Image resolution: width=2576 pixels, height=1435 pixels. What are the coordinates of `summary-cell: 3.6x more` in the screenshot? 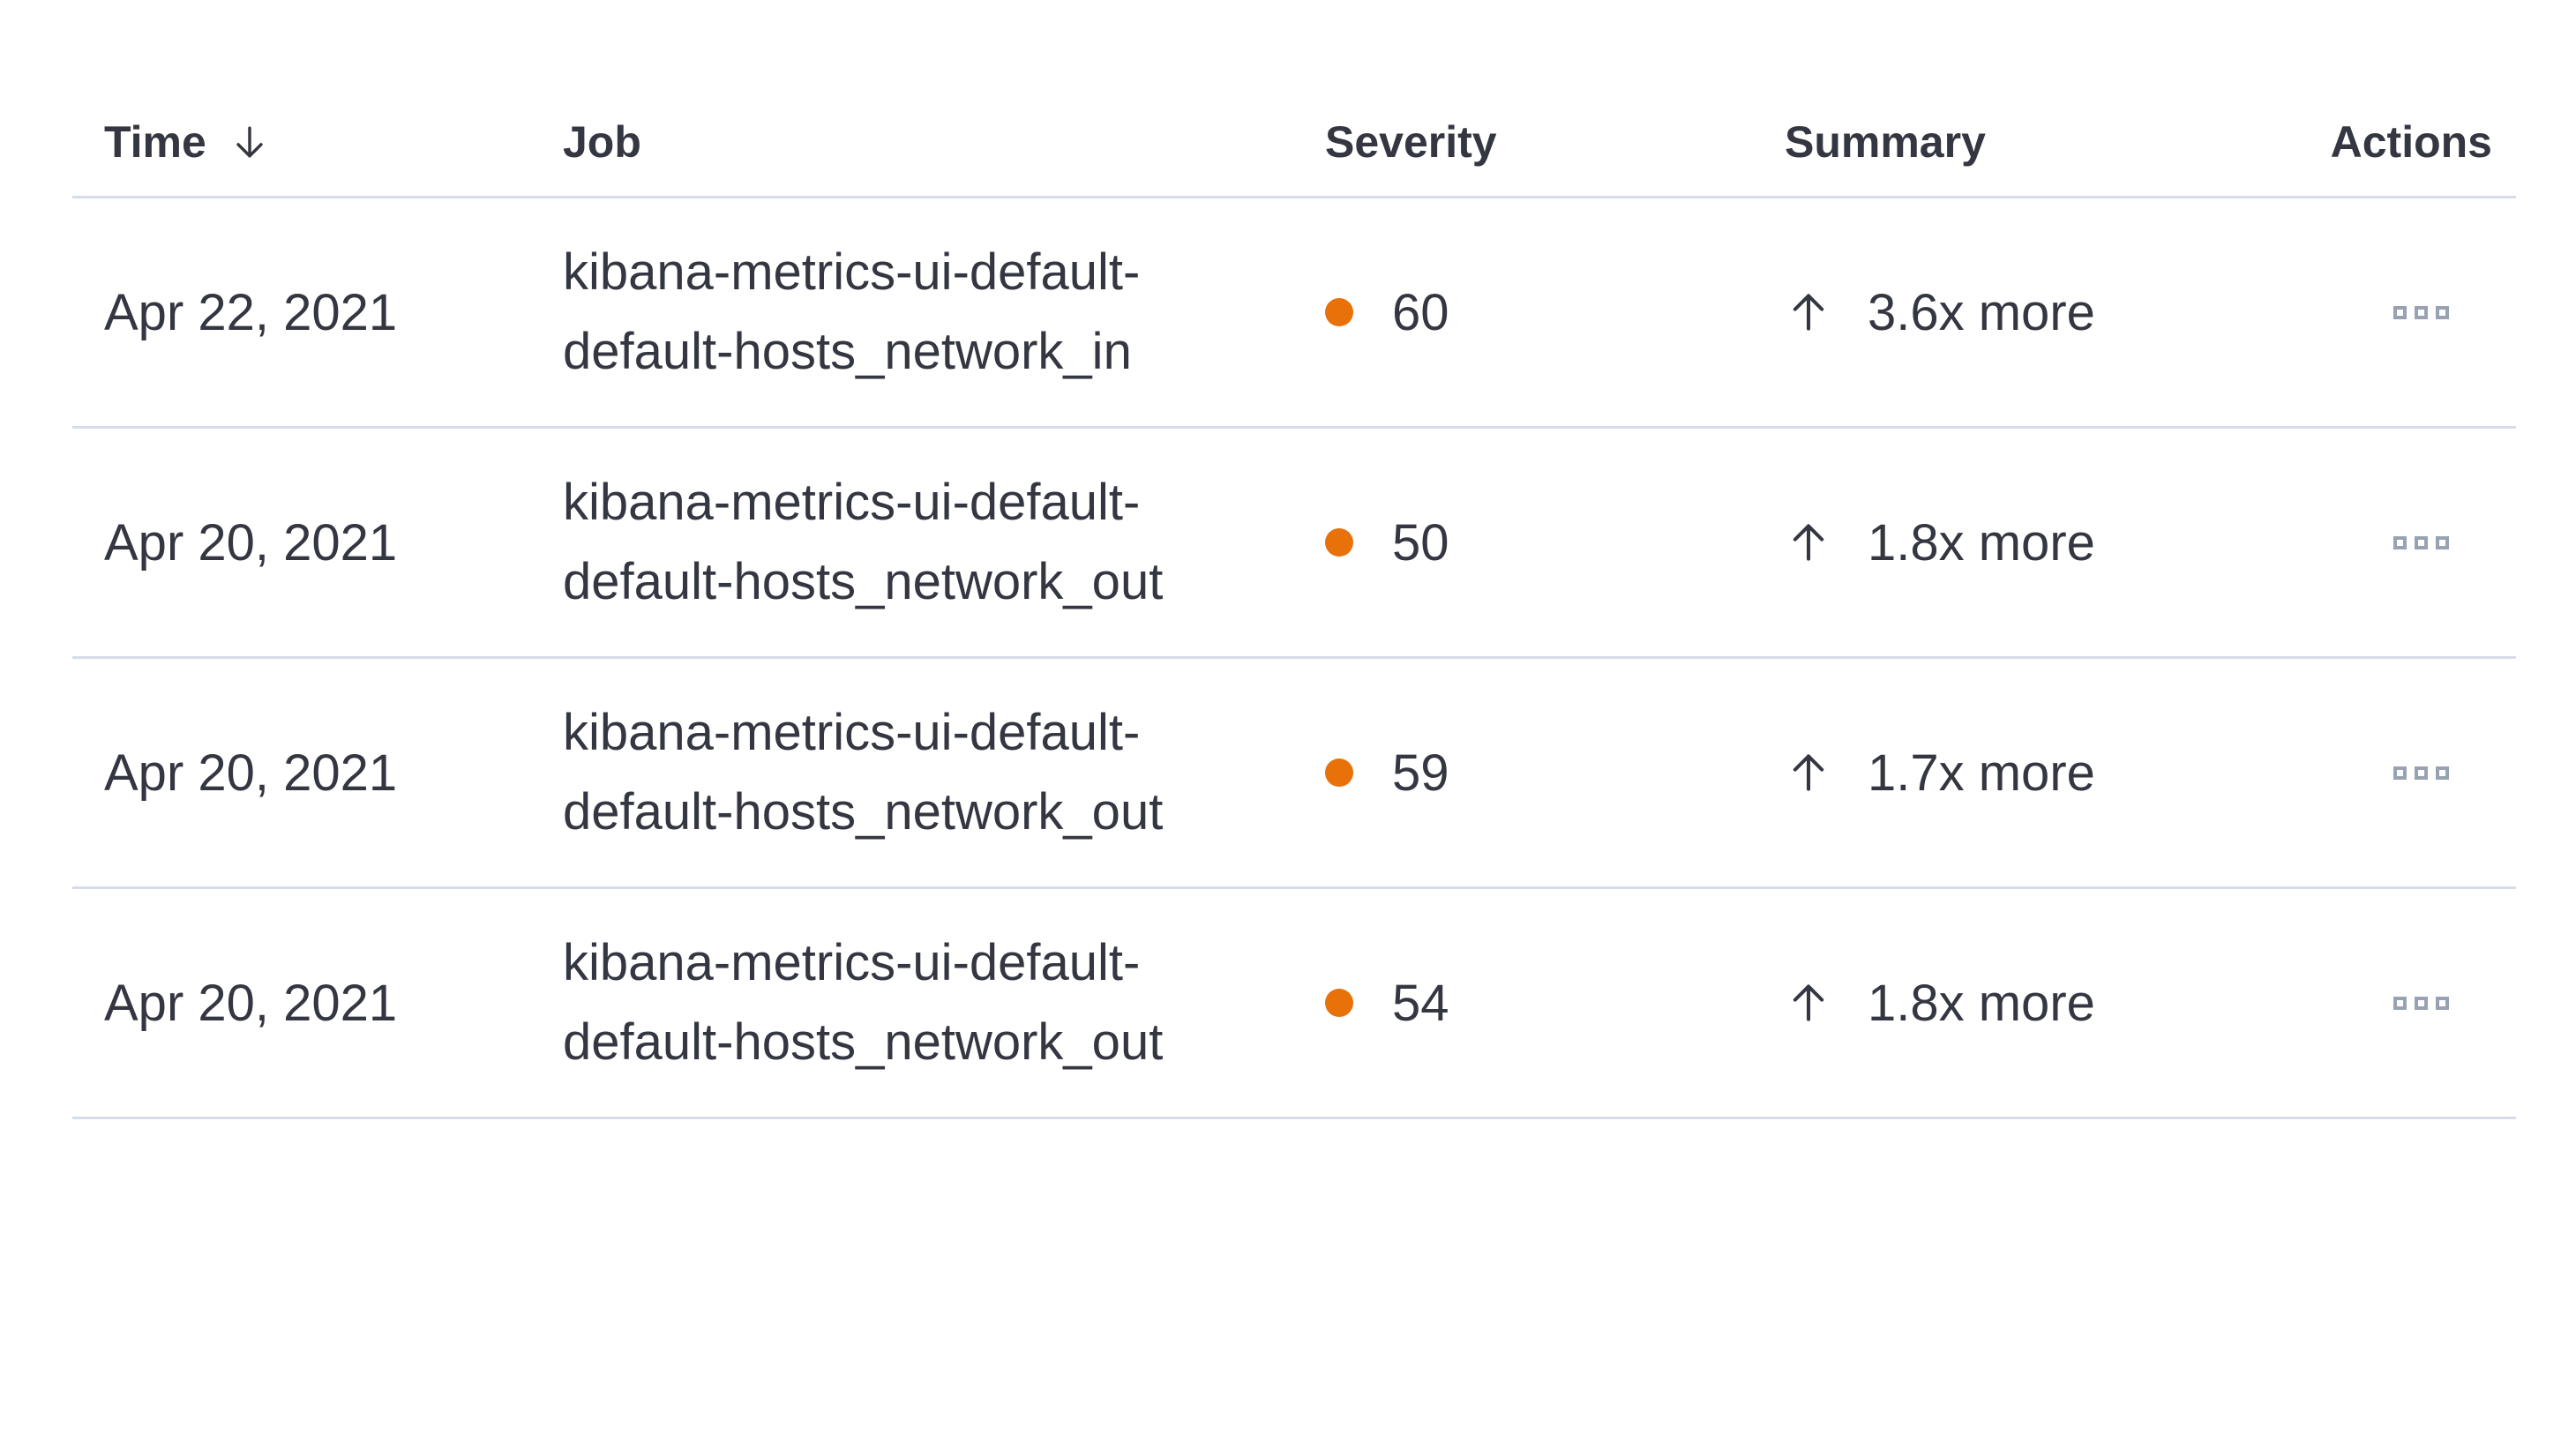 It's located at (2055, 312).